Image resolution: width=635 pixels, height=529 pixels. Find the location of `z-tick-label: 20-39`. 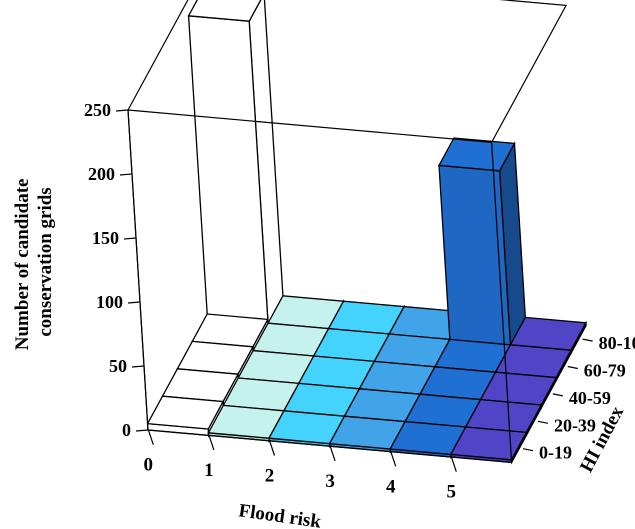

z-tick-label: 20-39 is located at coordinates (575, 425).